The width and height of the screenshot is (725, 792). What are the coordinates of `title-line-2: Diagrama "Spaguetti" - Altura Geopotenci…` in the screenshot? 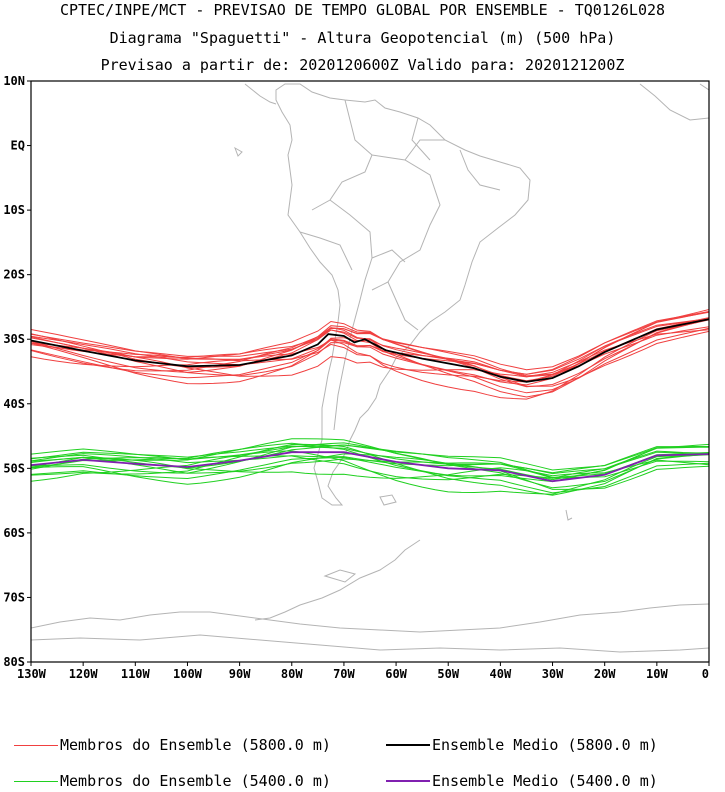 It's located at (362, 38).